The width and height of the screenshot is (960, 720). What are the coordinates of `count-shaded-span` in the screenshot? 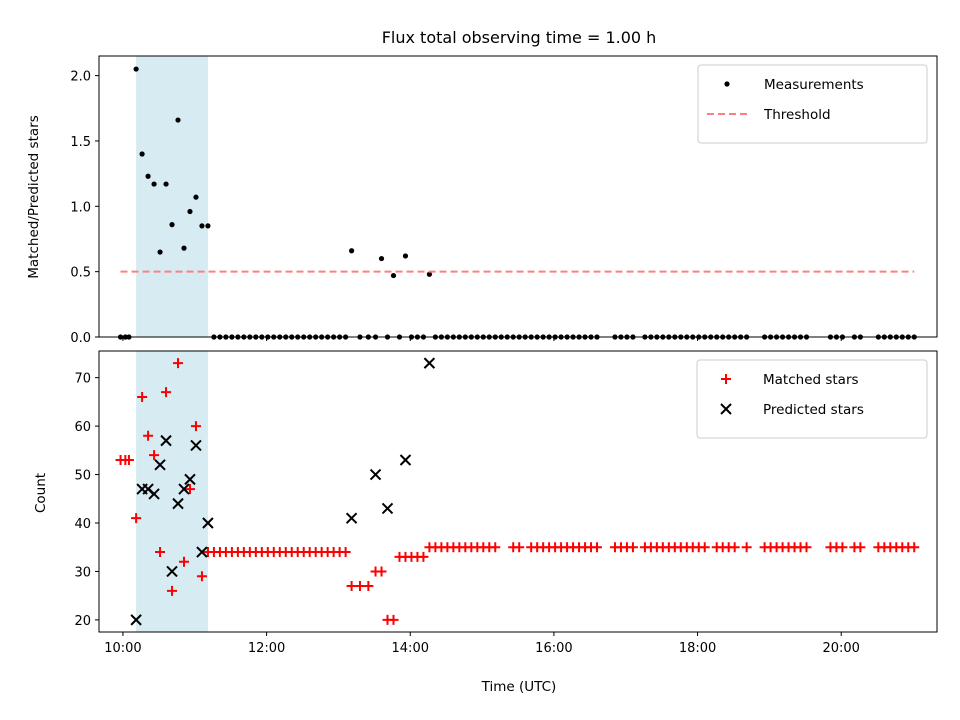 It's located at (172, 491).